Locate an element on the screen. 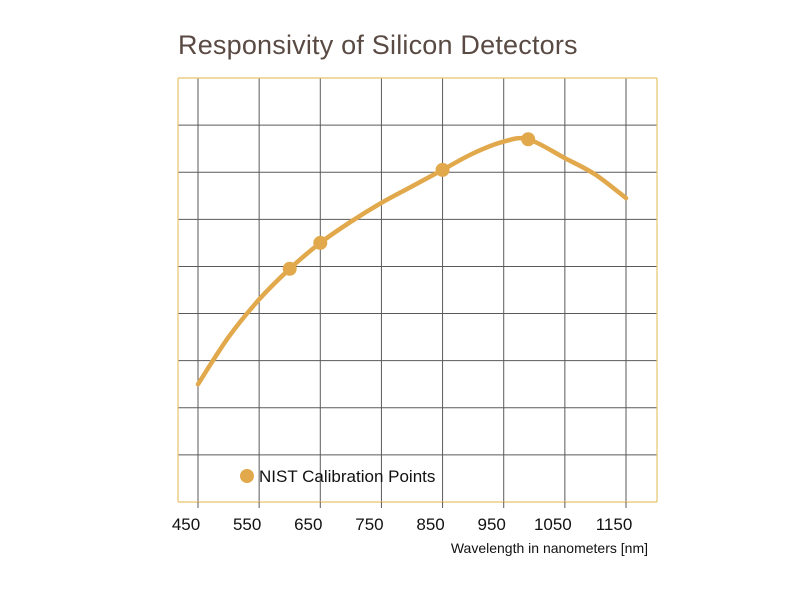 The image size is (800, 600). x-tick-label: 550 is located at coordinates (247, 524).